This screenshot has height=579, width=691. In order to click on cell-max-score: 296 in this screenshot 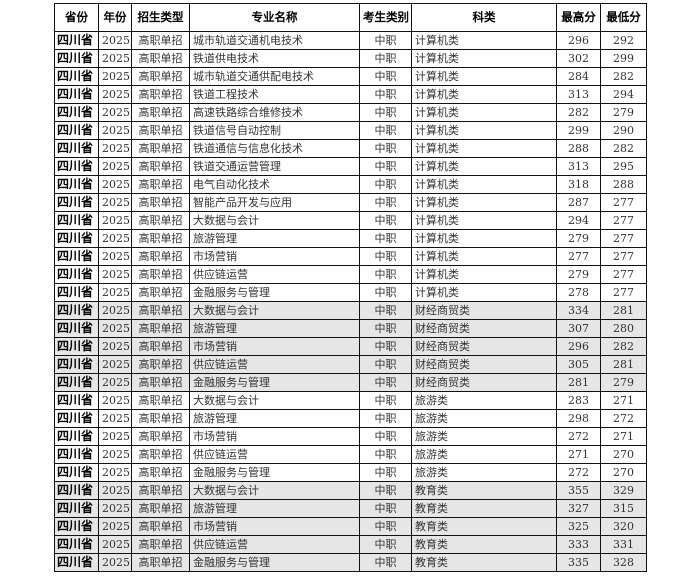, I will do `click(578, 346)`.